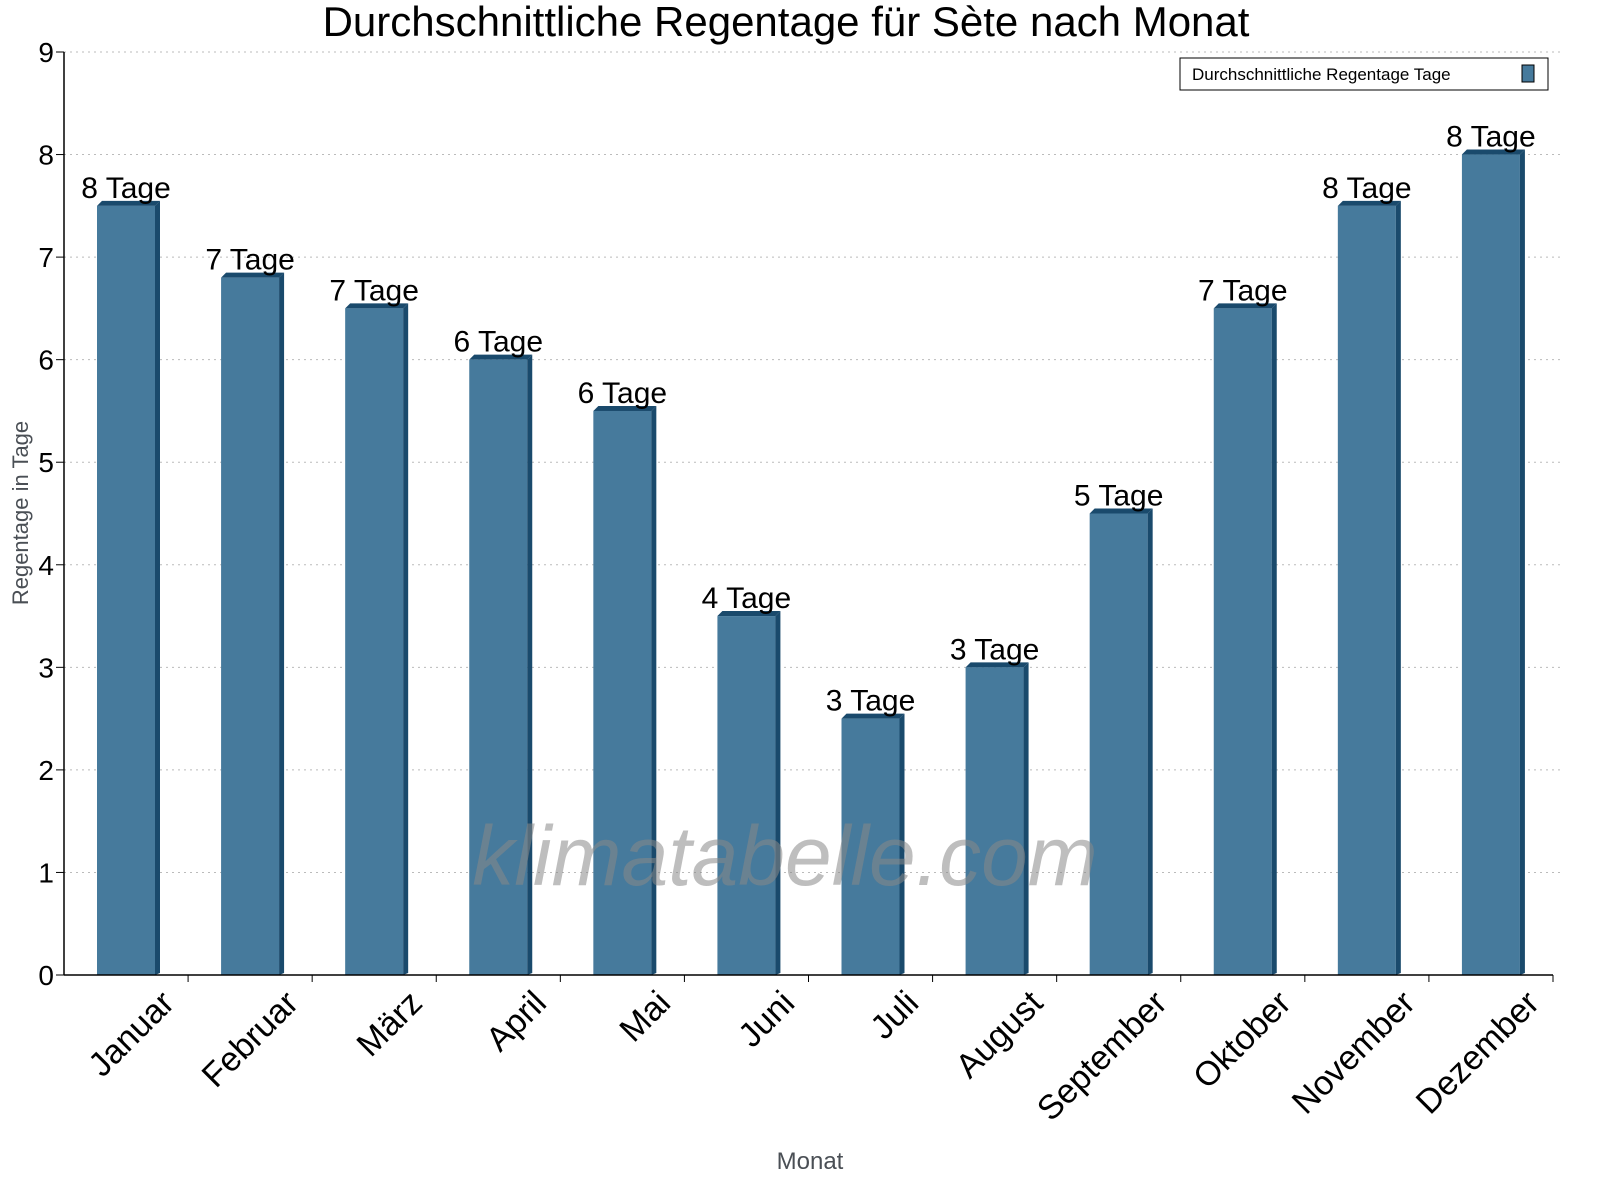  What do you see at coordinates (46, 360) in the screenshot?
I see `y-tick-label: 6` at bounding box center [46, 360].